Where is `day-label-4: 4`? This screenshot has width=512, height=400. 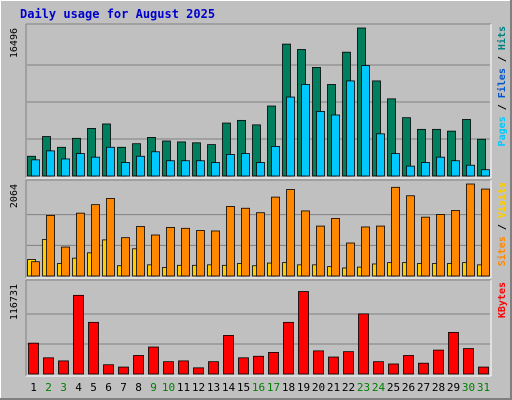 day-label-4: 4 is located at coordinates (78, 387).